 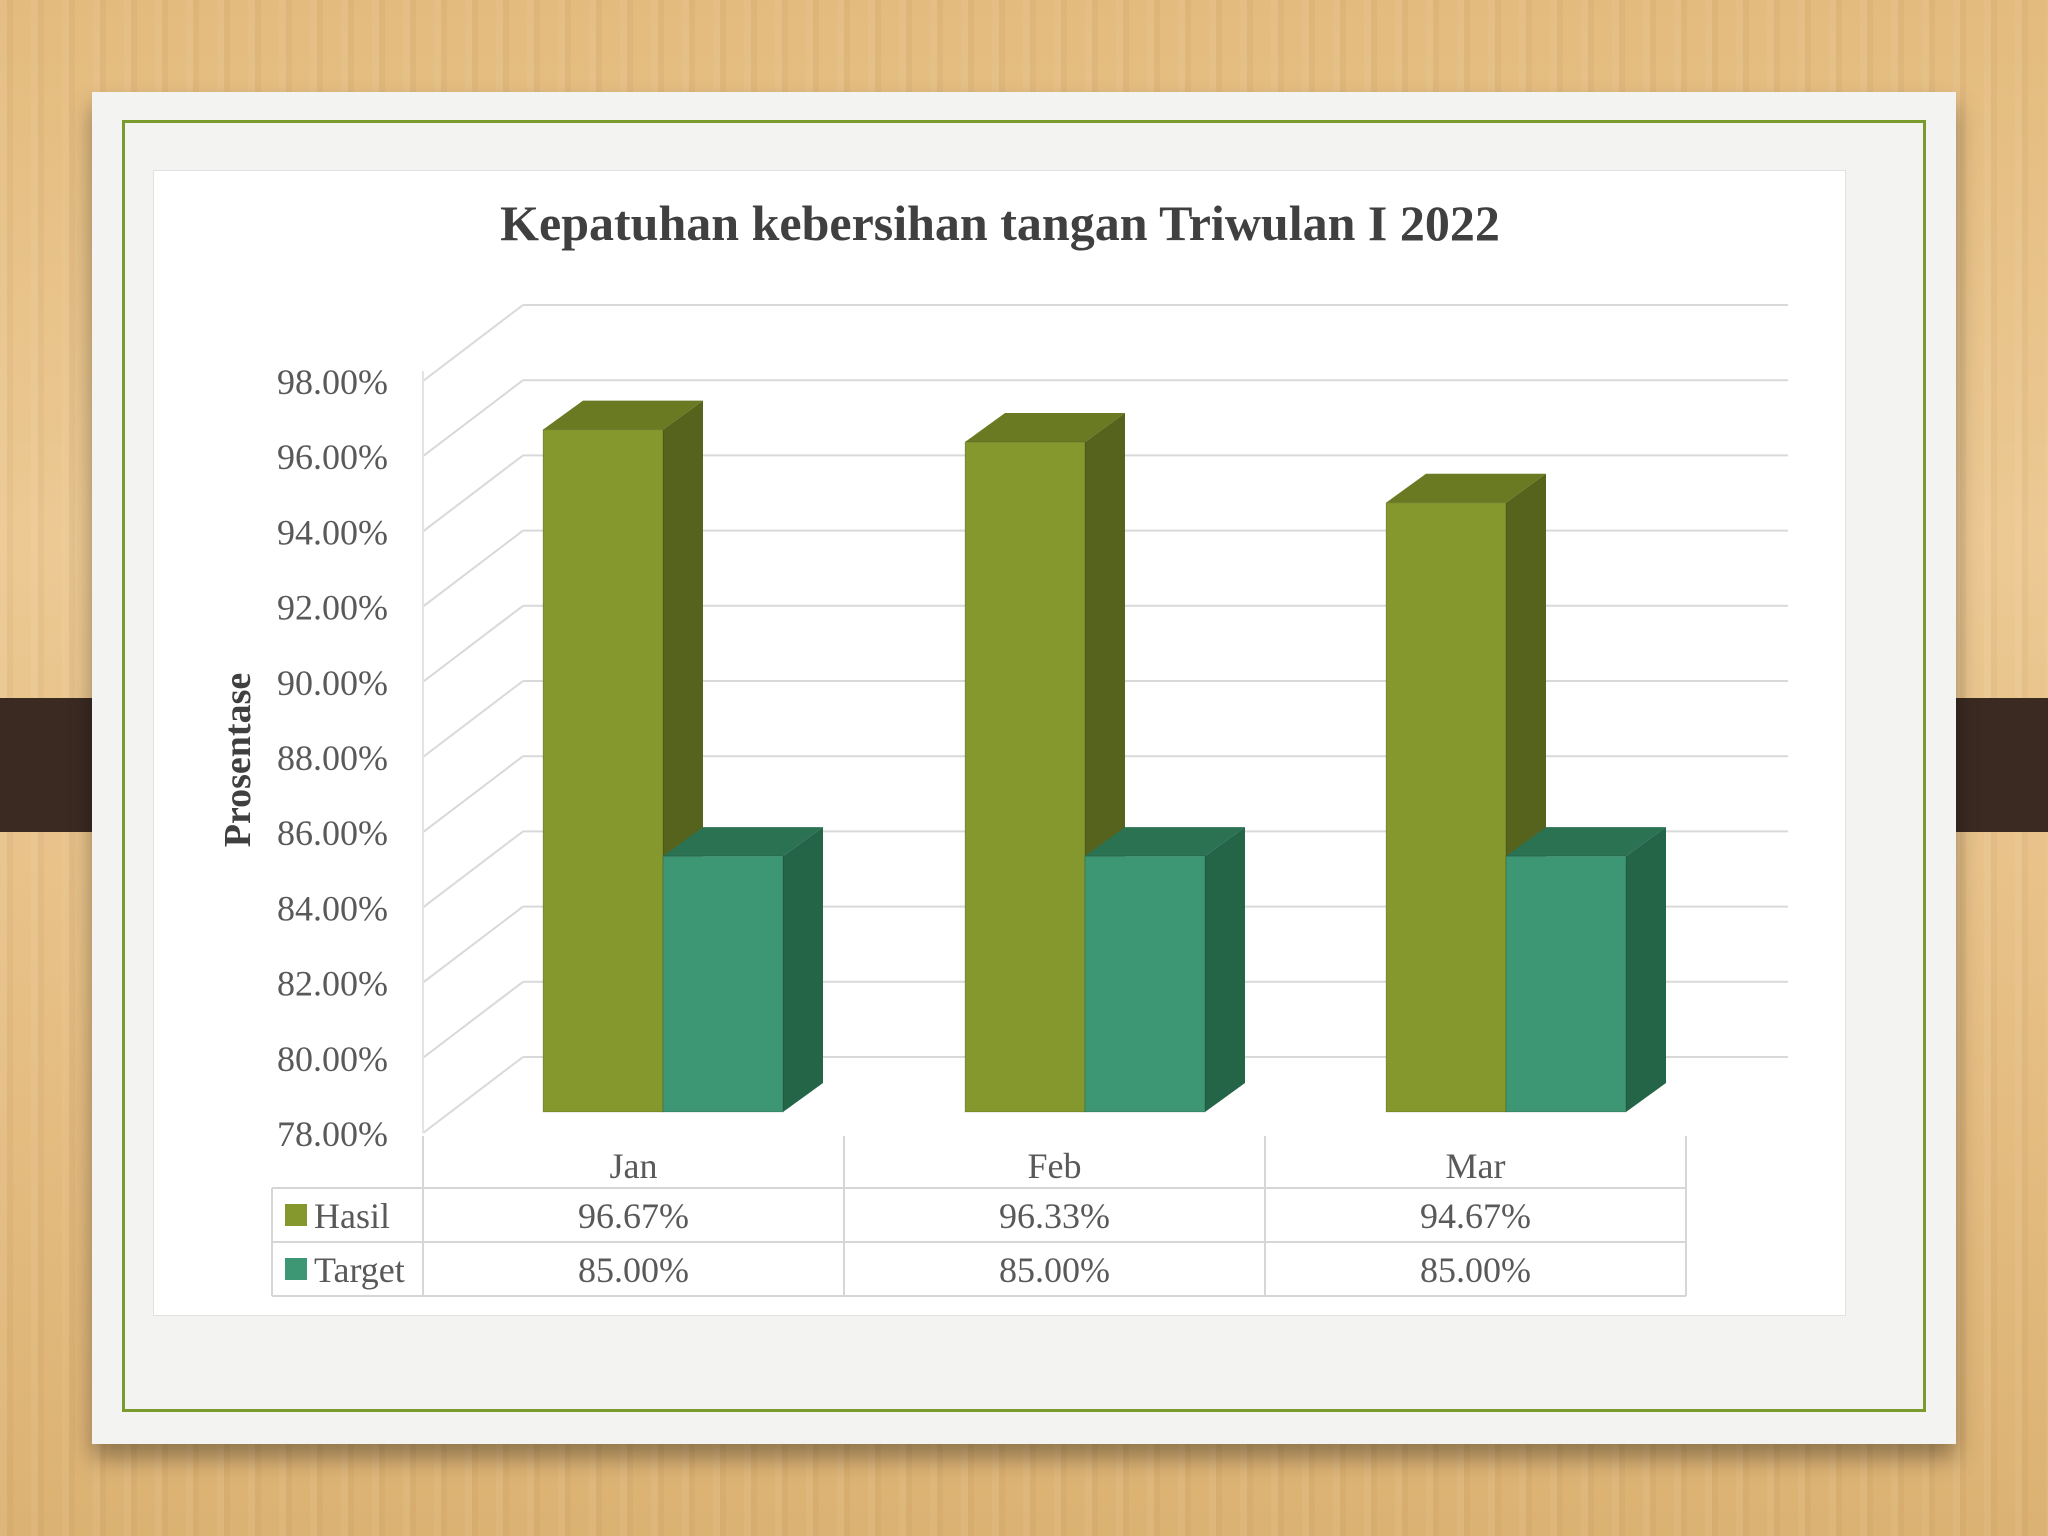 What do you see at coordinates (723, 984) in the screenshot?
I see `bar-target-jan` at bounding box center [723, 984].